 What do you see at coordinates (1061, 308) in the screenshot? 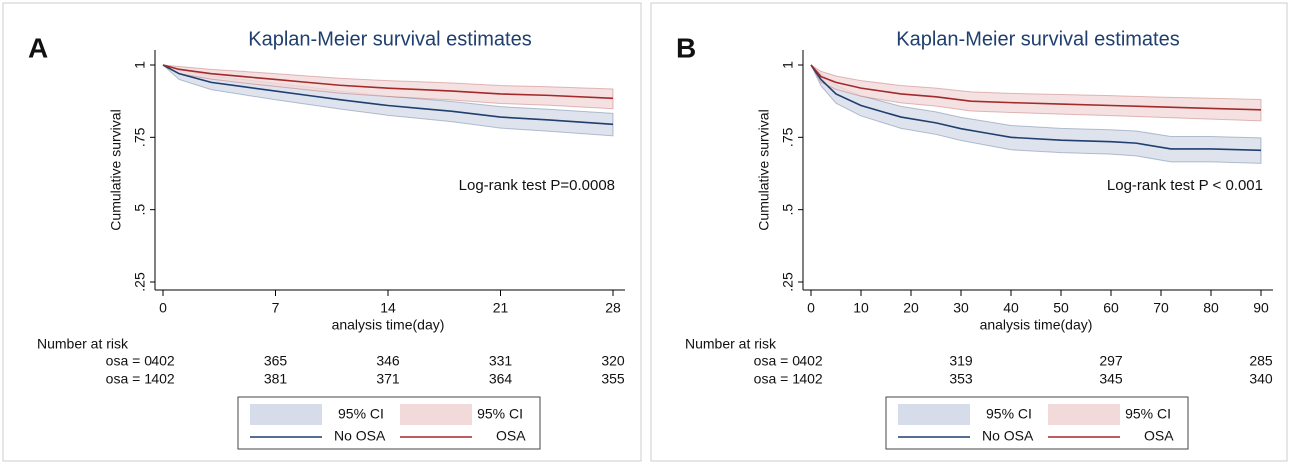
I see `x-tick-label: 50` at bounding box center [1061, 308].